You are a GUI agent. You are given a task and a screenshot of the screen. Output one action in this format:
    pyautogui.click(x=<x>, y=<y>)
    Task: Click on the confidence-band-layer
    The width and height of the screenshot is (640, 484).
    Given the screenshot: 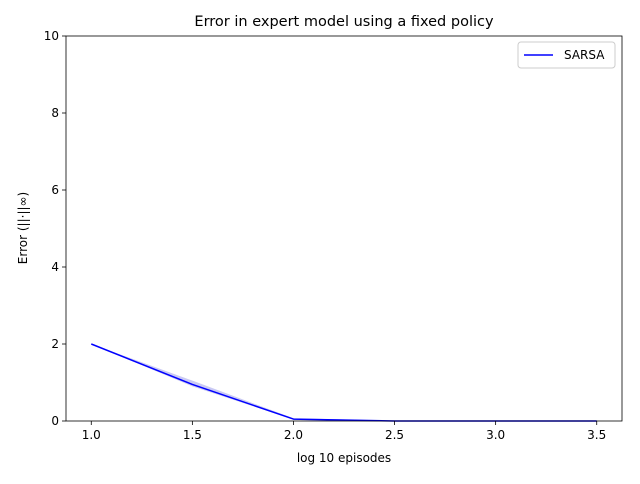 What is the action you would take?
    pyautogui.click(x=344, y=382)
    